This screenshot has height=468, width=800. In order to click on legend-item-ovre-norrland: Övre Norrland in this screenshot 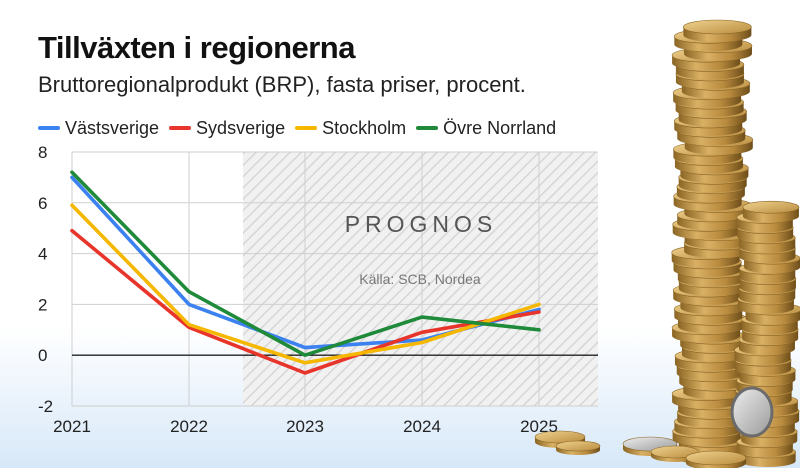, I will do `click(486, 128)`.